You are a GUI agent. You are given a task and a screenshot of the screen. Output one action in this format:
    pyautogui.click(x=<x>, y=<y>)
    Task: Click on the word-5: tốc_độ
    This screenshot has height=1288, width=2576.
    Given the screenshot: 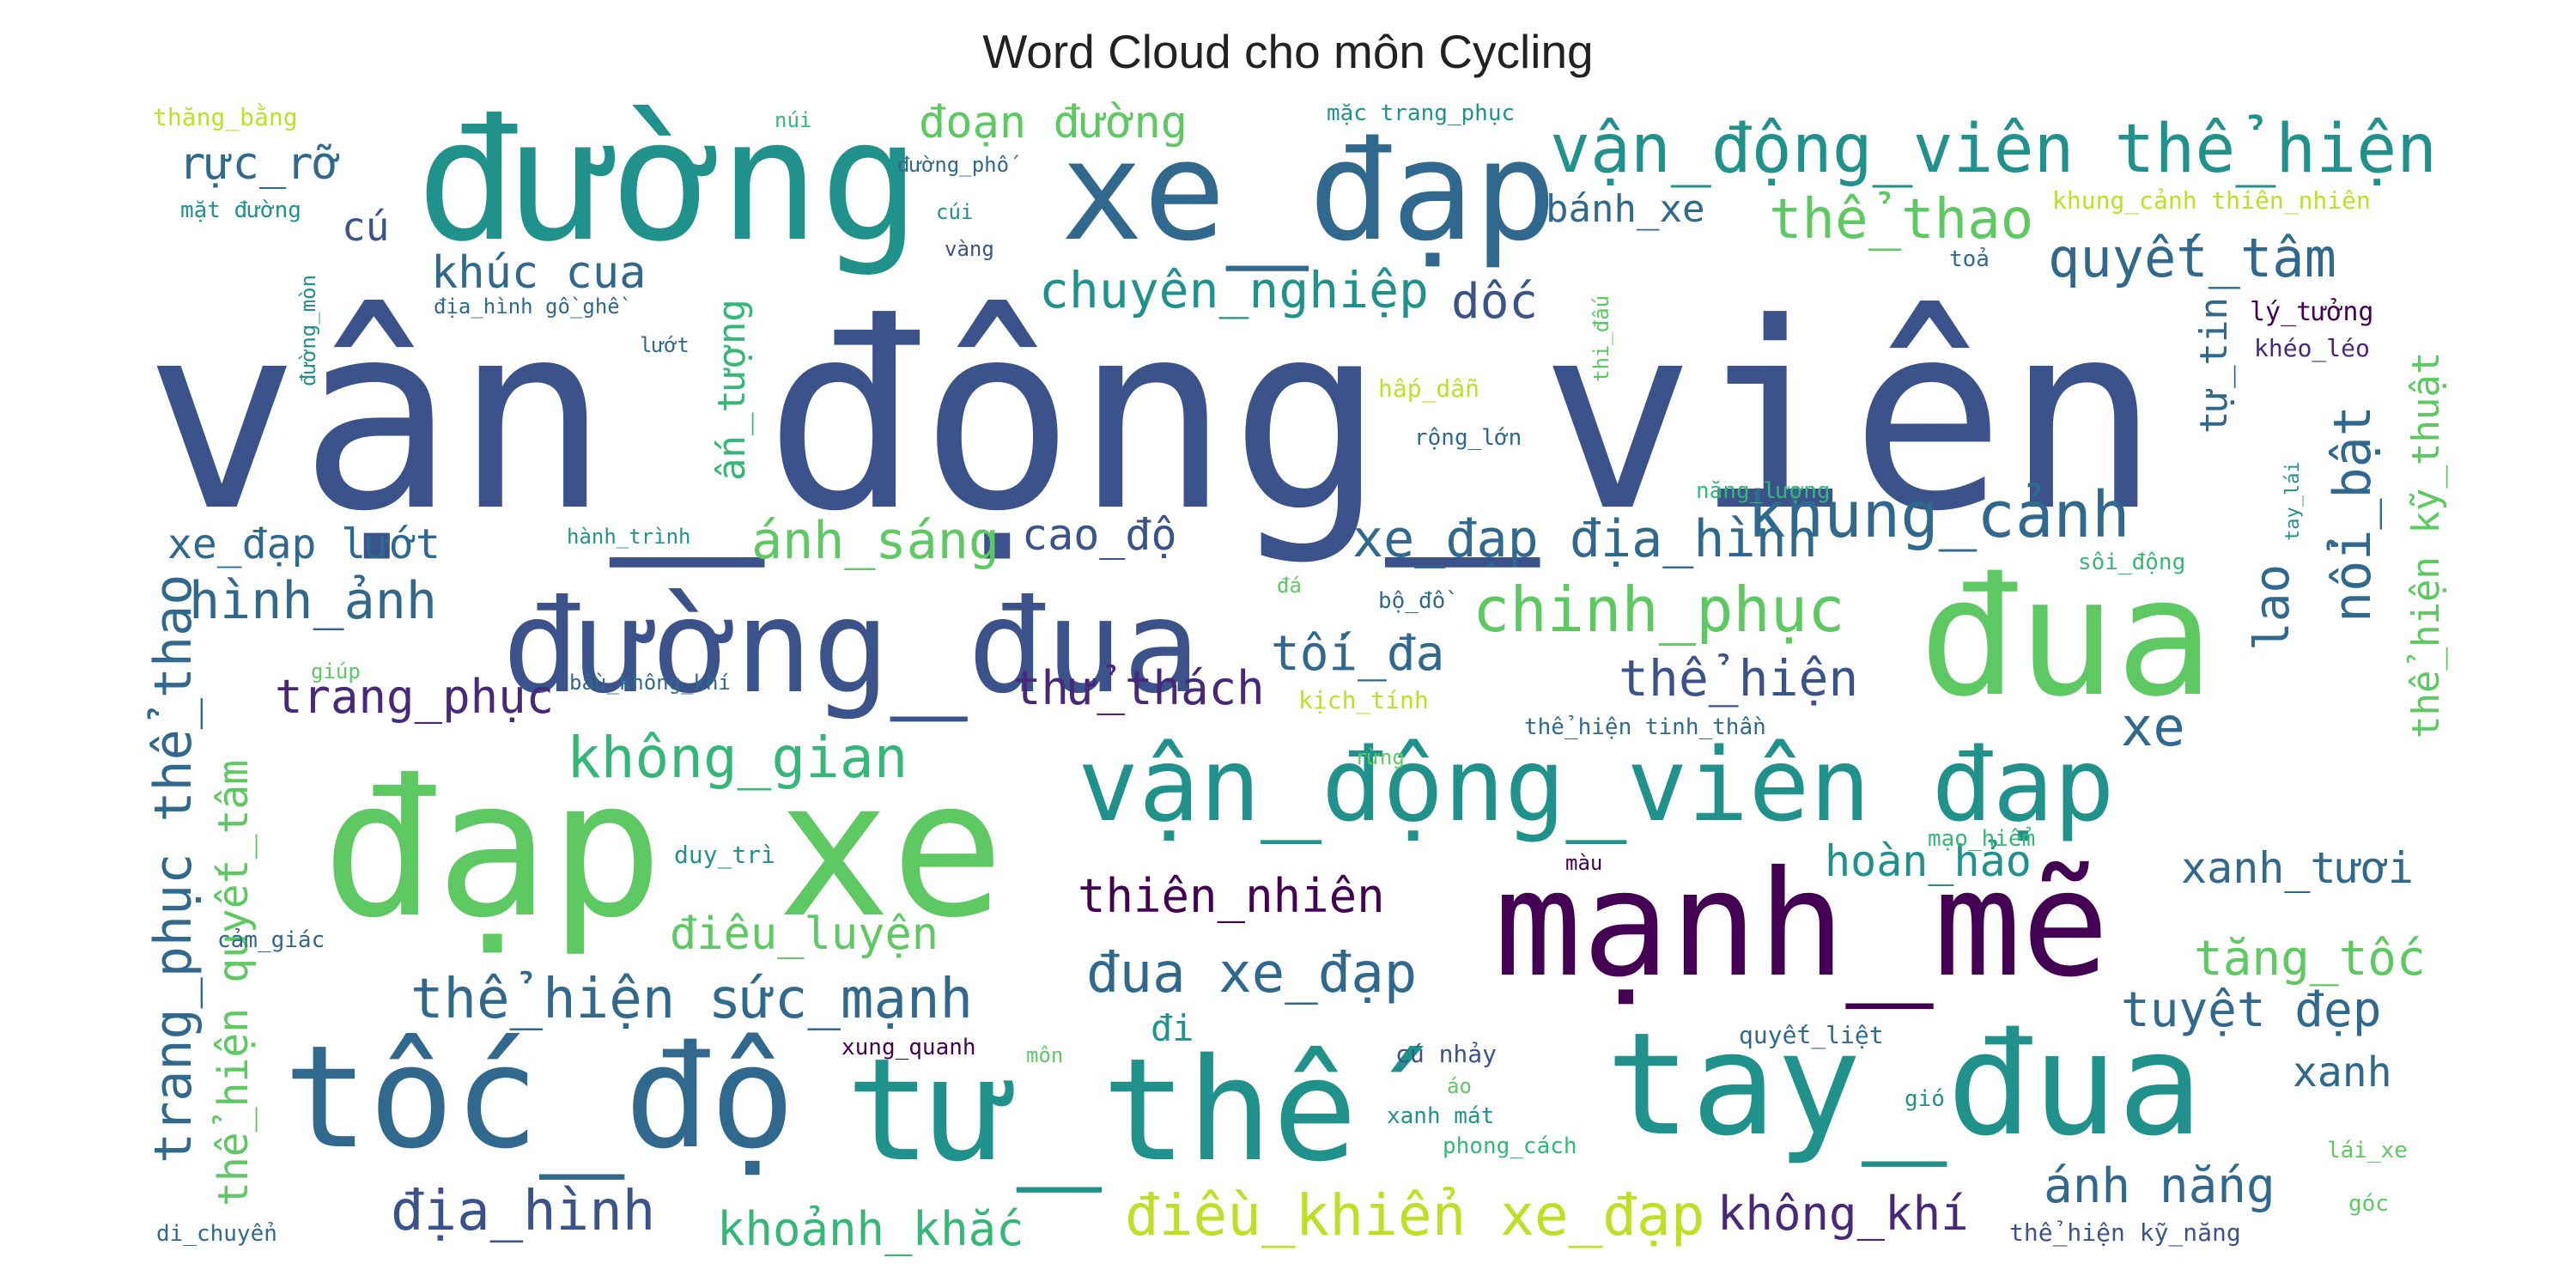 What is the action you would take?
    pyautogui.click(x=539, y=1097)
    